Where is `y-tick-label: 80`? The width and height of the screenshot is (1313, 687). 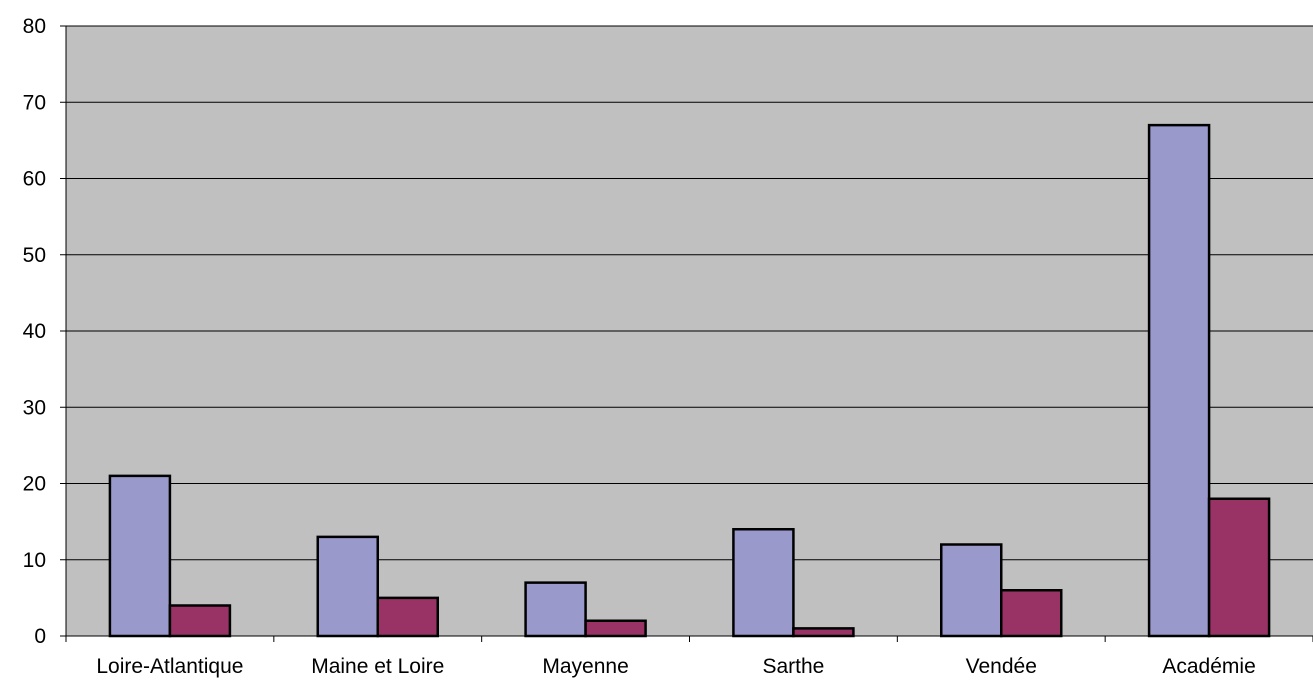 y-tick-label: 80 is located at coordinates (34, 26).